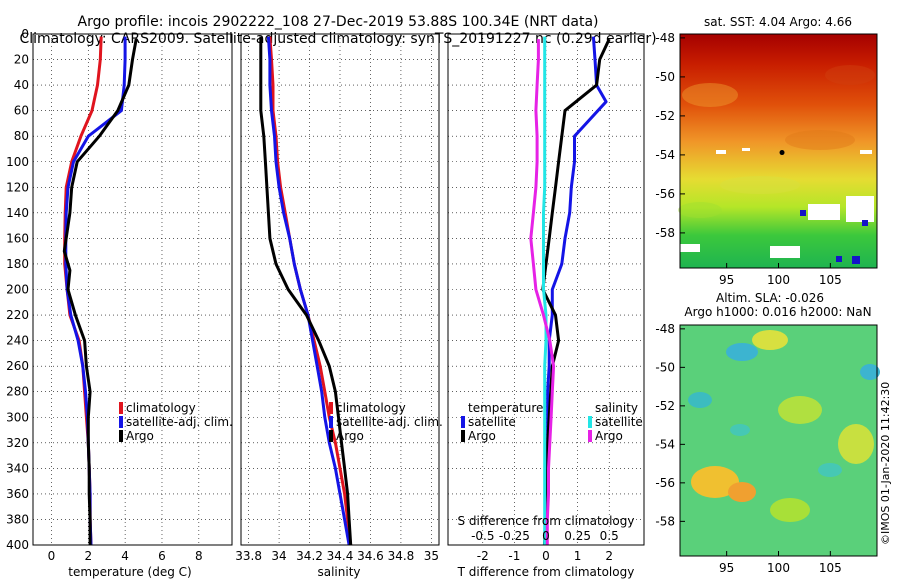  What do you see at coordinates (885, 463) in the screenshot?
I see `watermark: ©IMOS 01-Jan-2020 11:42:30` at bounding box center [885, 463].